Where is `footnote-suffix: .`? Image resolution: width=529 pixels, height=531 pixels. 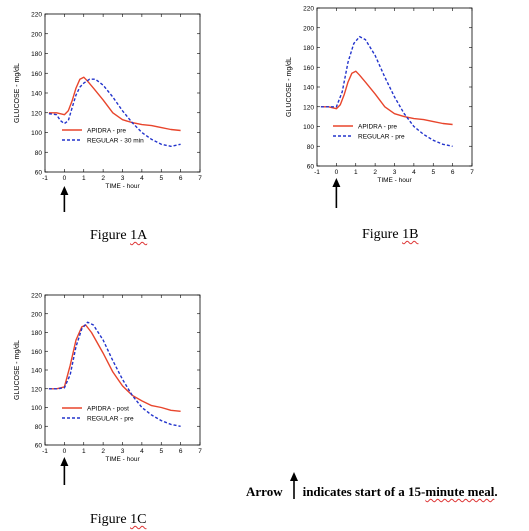 footnote-suffix: . is located at coordinates (496, 491).